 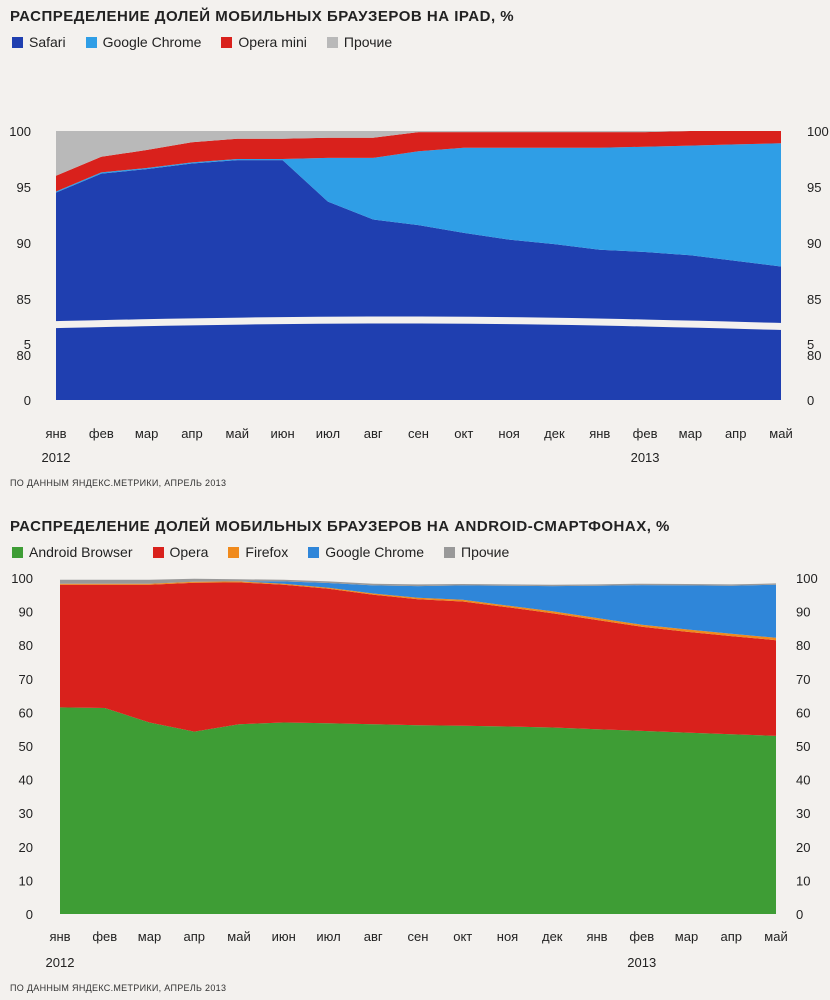 I want to click on chart2-y-tick-left: 90, so click(x=26, y=612).